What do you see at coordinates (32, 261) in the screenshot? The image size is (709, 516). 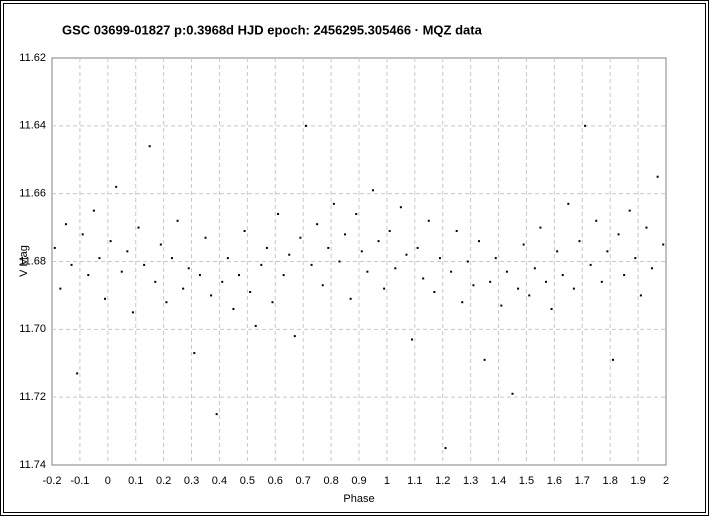 I see `y-tick-label: 11.68` at bounding box center [32, 261].